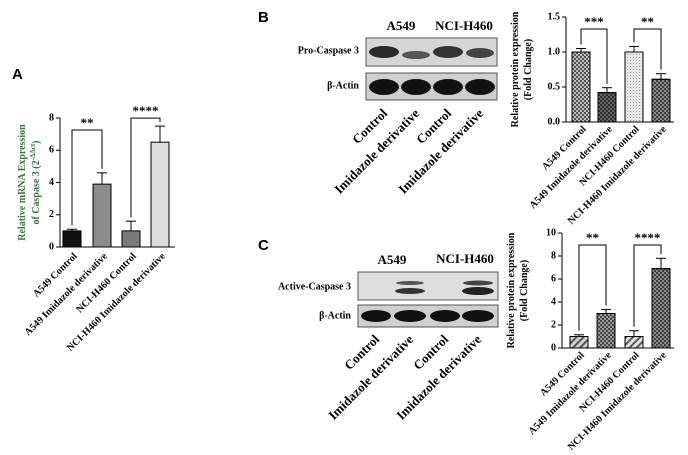 This screenshot has width=688, height=455. I want to click on y-axis-label-text: of Caspase 3 (2, so click(36, 192).